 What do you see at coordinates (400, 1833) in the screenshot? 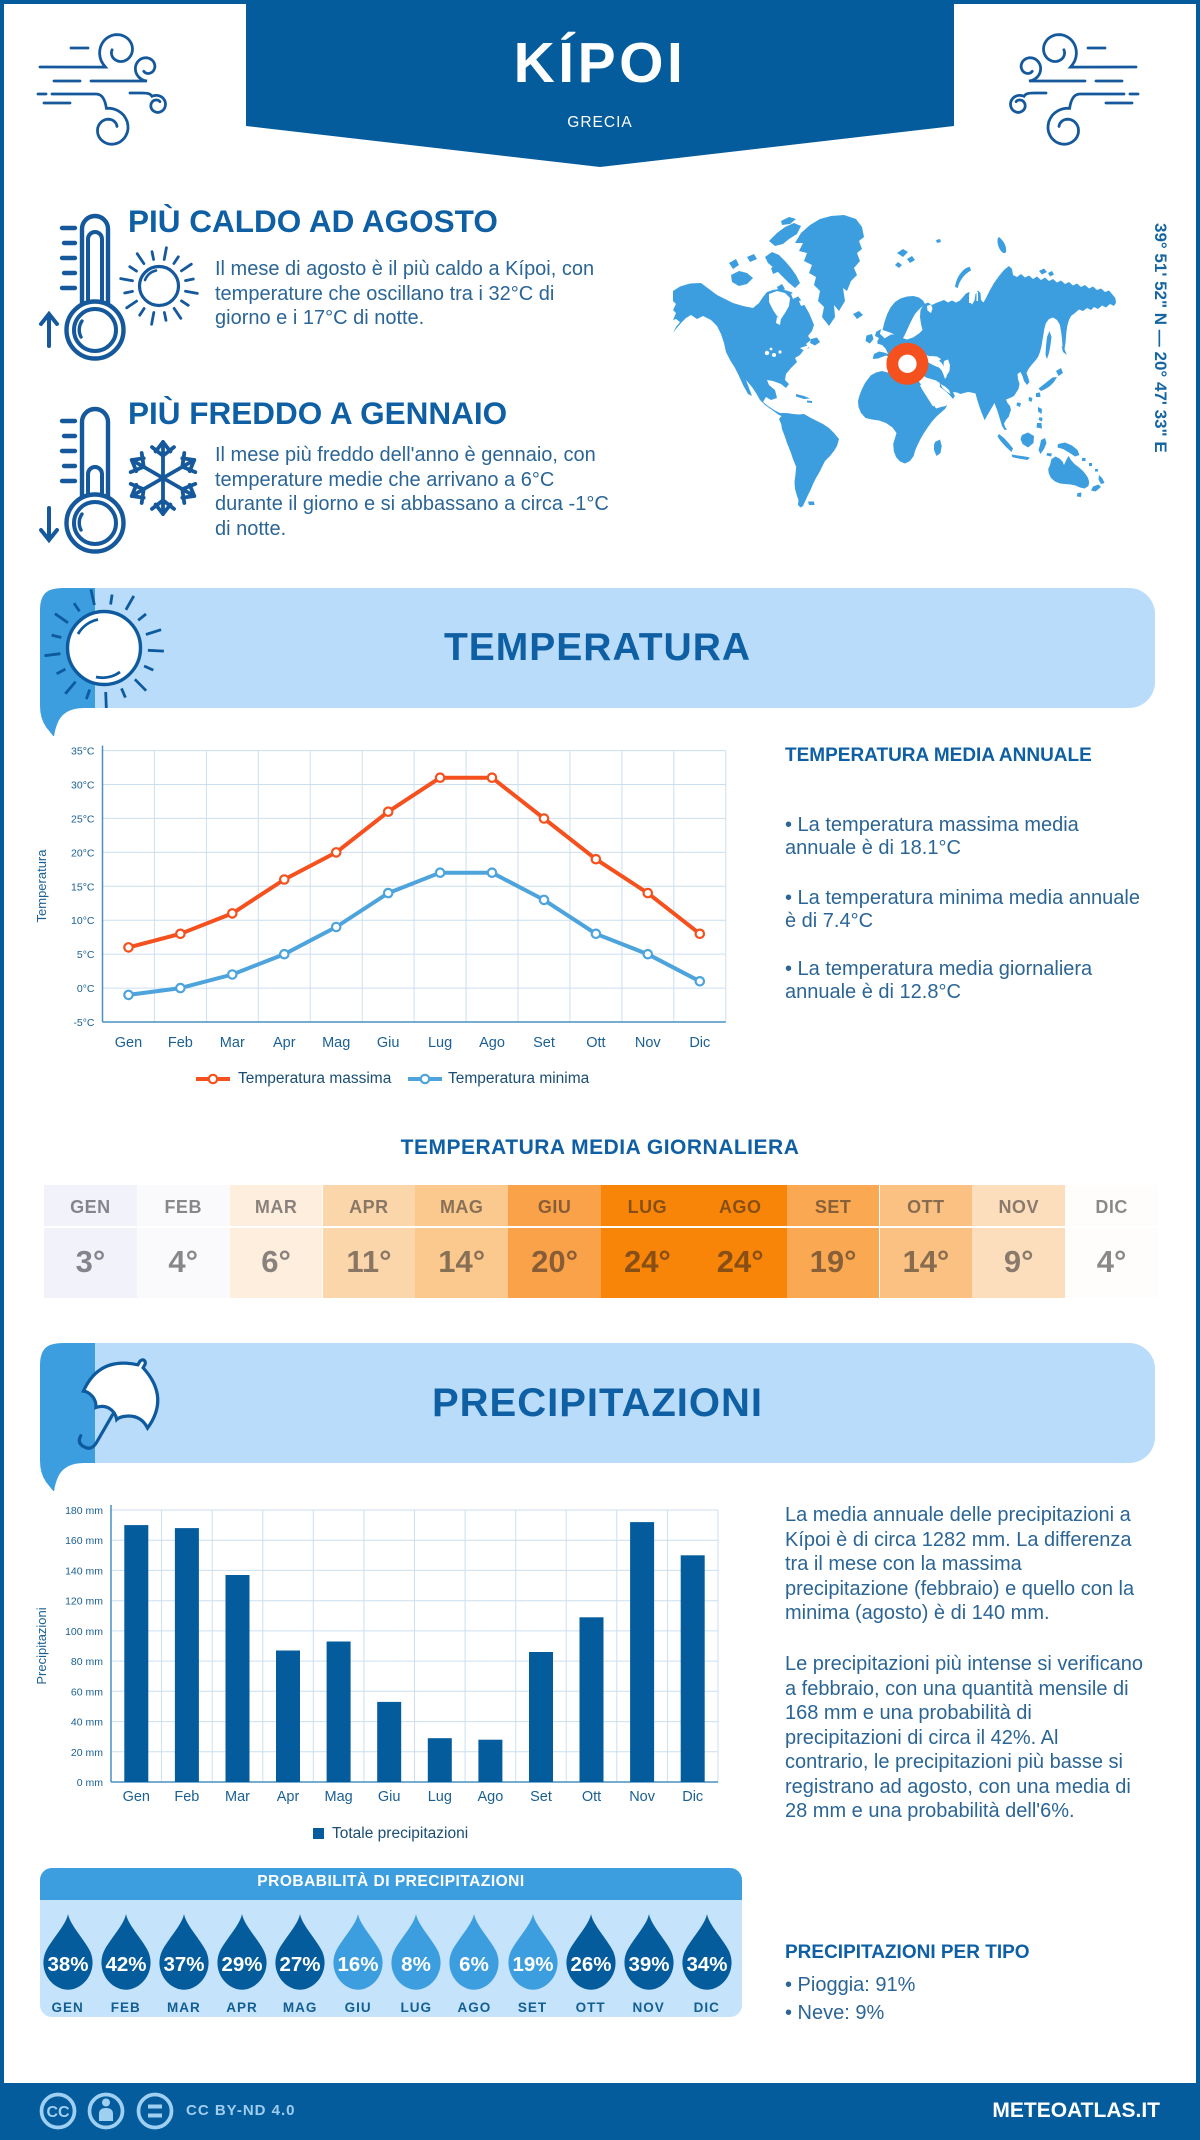
I see `svg-text: Totale precipitazioni` at bounding box center [400, 1833].